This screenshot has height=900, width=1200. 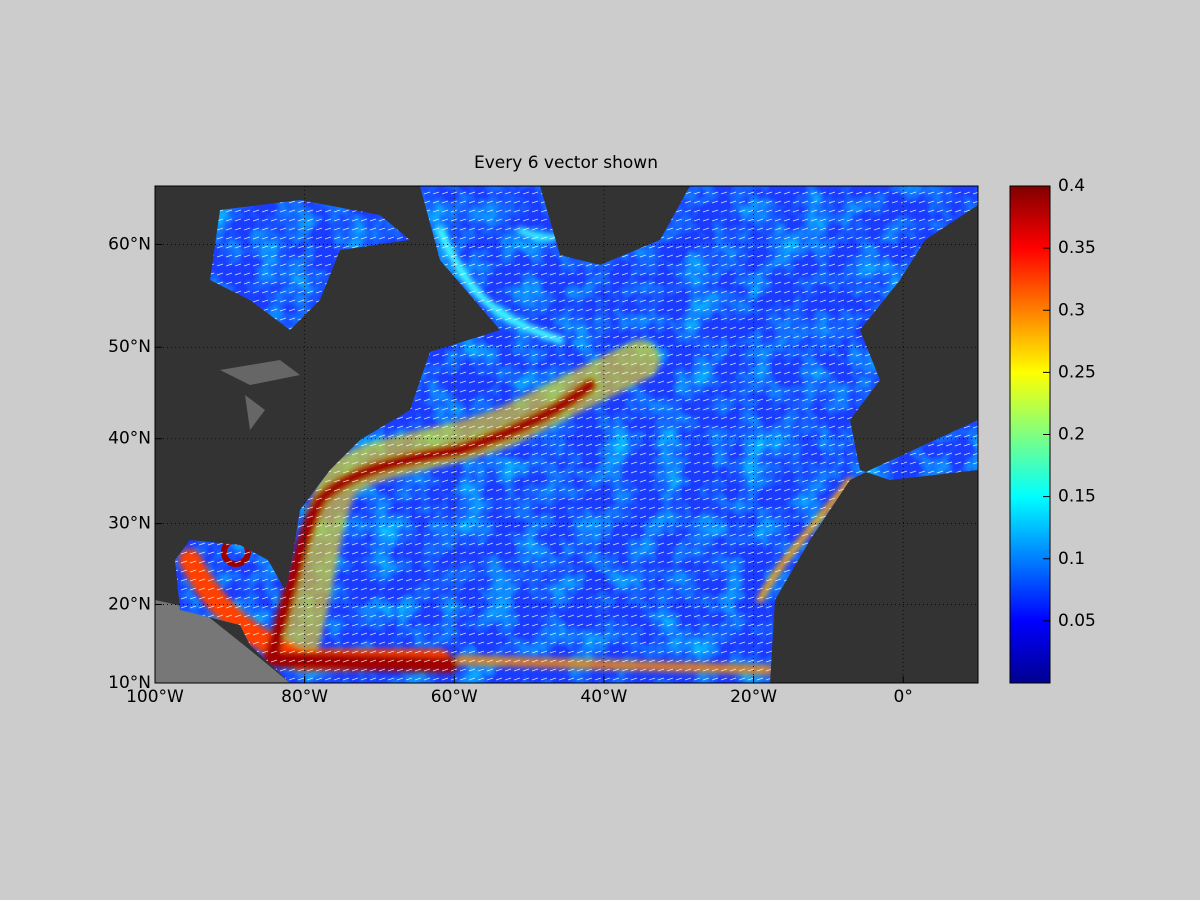 I want to click on x-tick-label: 80°W, so click(x=304, y=697).